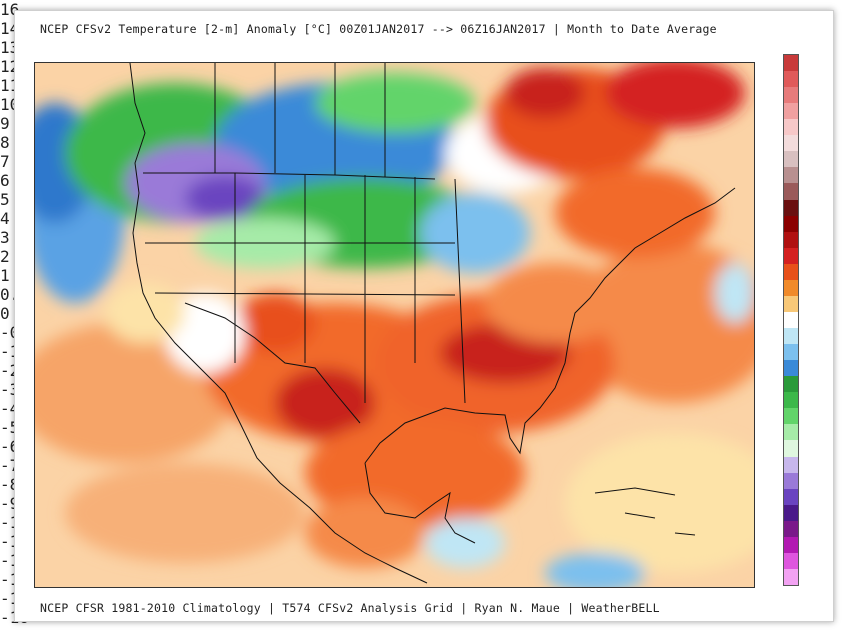 The width and height of the screenshot is (845, 631). I want to click on colorbar-tick-label: 8, so click(5, 142).